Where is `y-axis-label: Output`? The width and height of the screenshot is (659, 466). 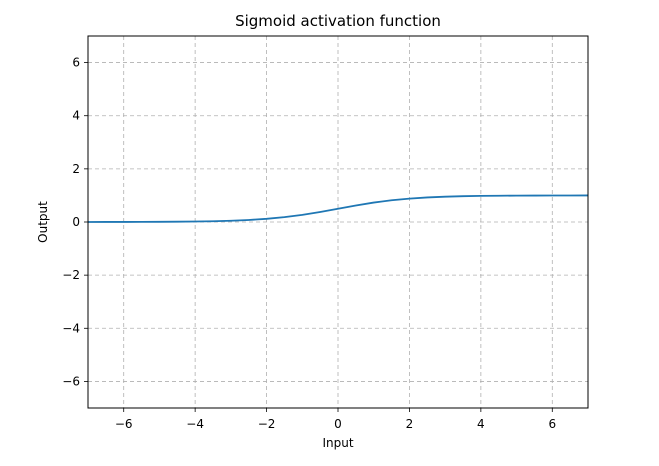
y-axis-label: Output is located at coordinates (43, 222).